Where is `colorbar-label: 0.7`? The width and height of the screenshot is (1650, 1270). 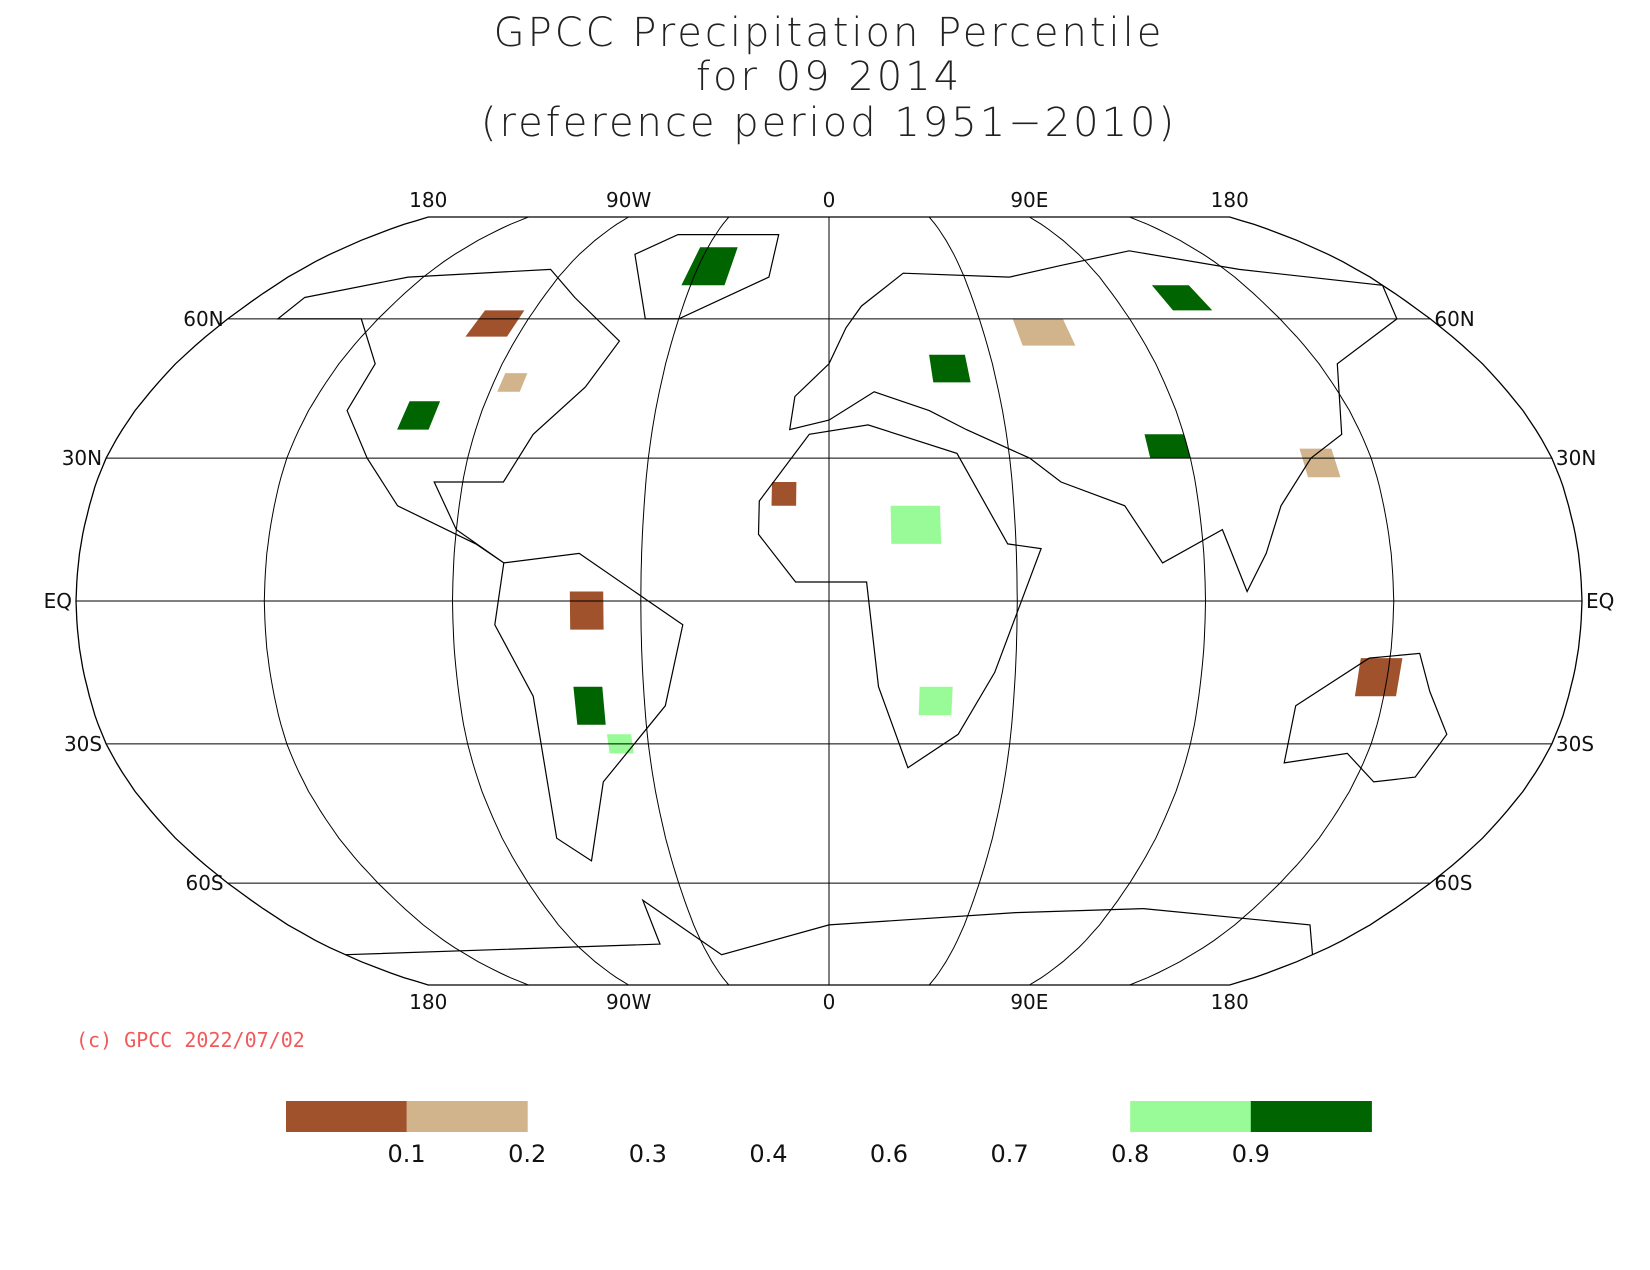 colorbar-label: 0.7 is located at coordinates (1010, 1154).